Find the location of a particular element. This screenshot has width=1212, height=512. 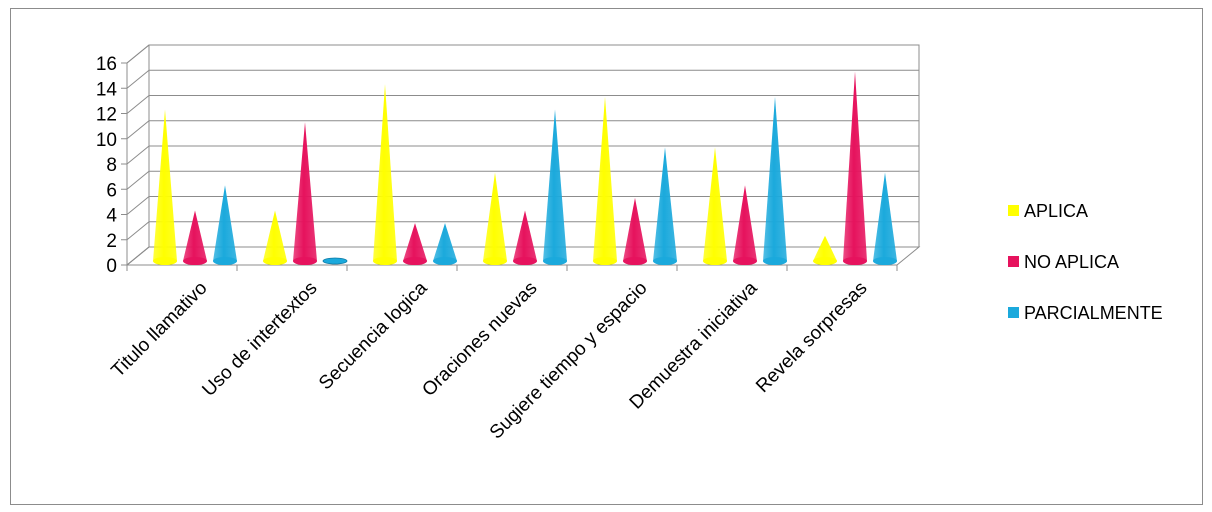

y-tick-label: 6 is located at coordinates (111, 190).